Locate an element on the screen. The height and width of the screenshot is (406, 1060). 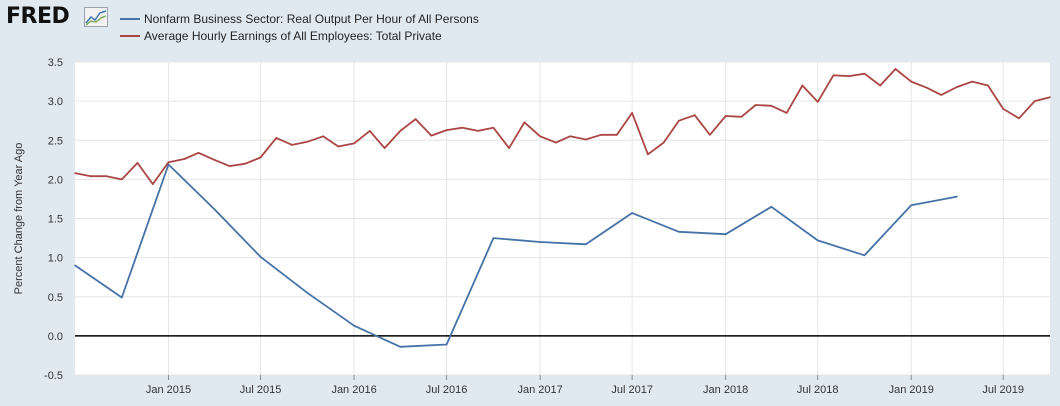
y-tick-label: 3.0 is located at coordinates (55, 102).